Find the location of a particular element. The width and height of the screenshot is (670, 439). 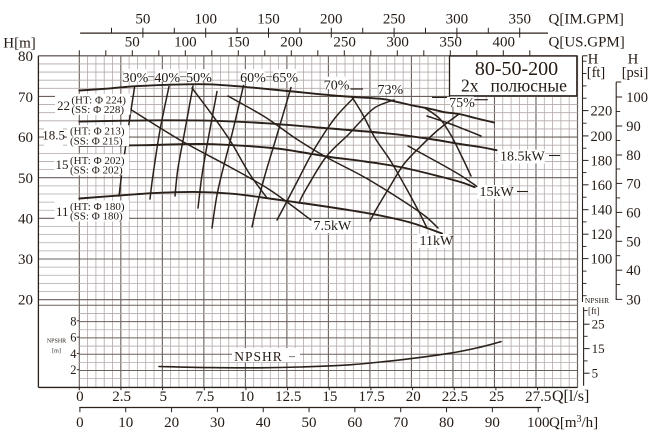

svg-text: 22.5 is located at coordinates (455, 397).